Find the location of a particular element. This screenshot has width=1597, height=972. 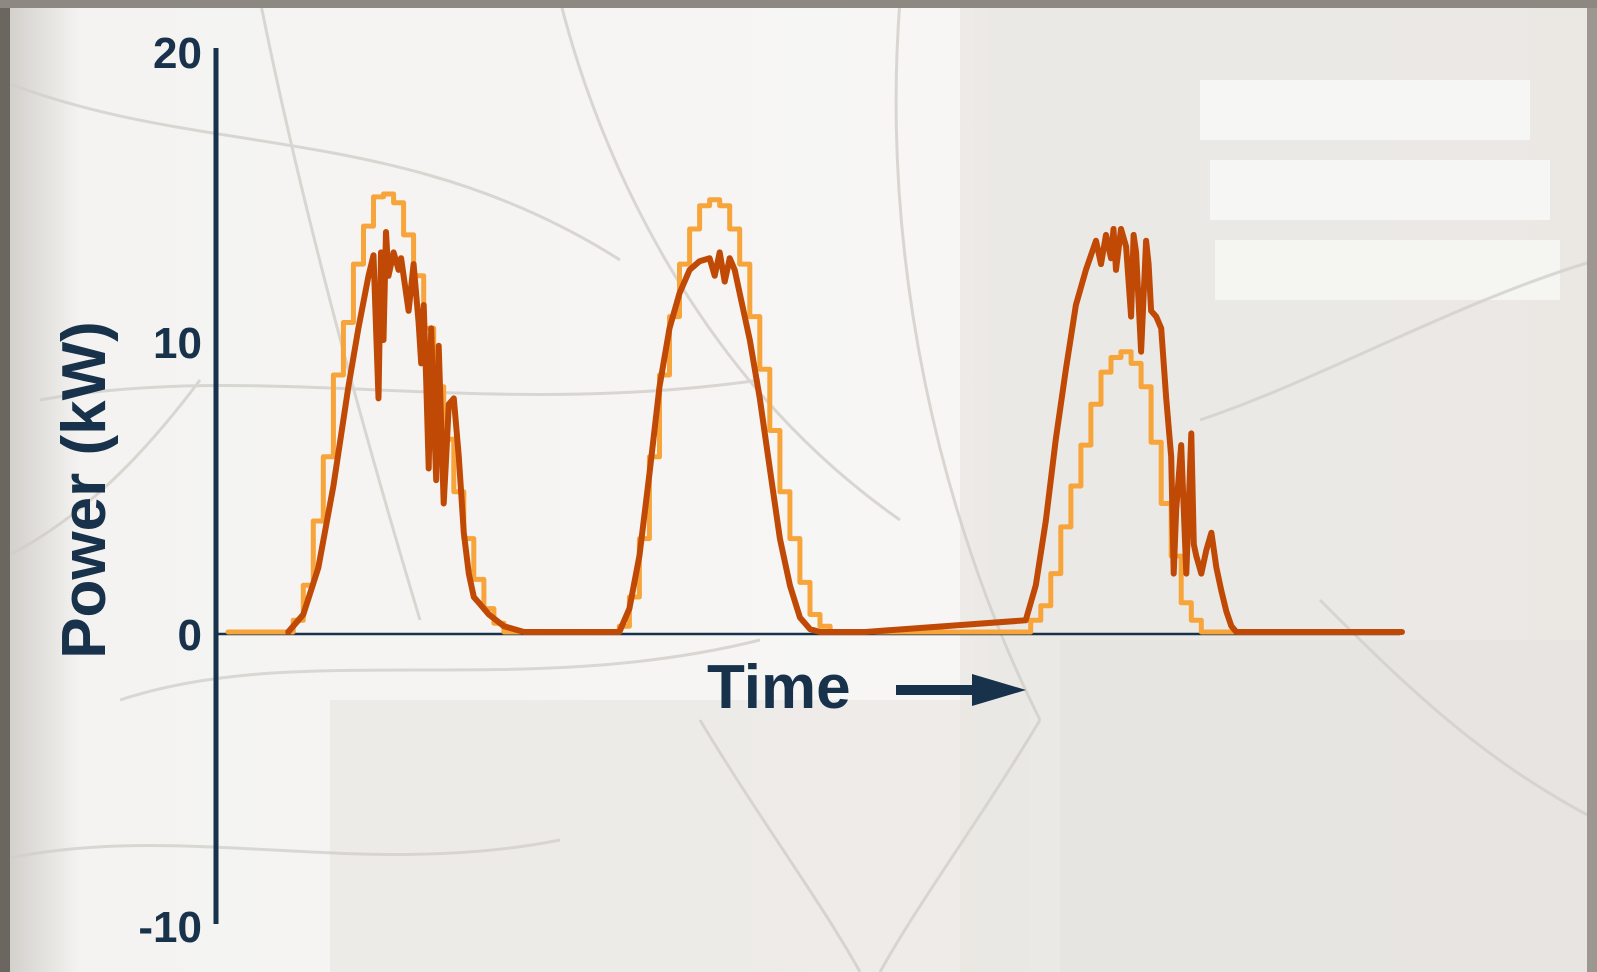

y-tick-label-minus-10: -10 is located at coordinates (170, 927).